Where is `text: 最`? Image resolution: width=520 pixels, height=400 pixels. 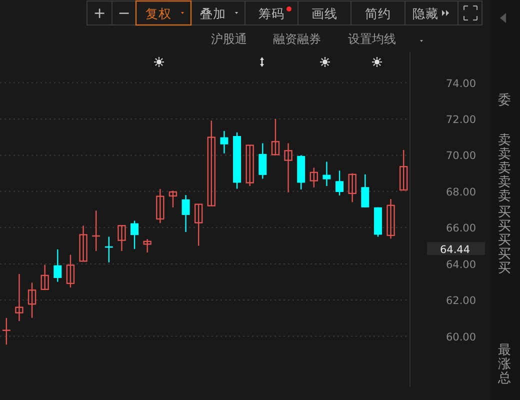
text: 最 is located at coordinates (504, 350).